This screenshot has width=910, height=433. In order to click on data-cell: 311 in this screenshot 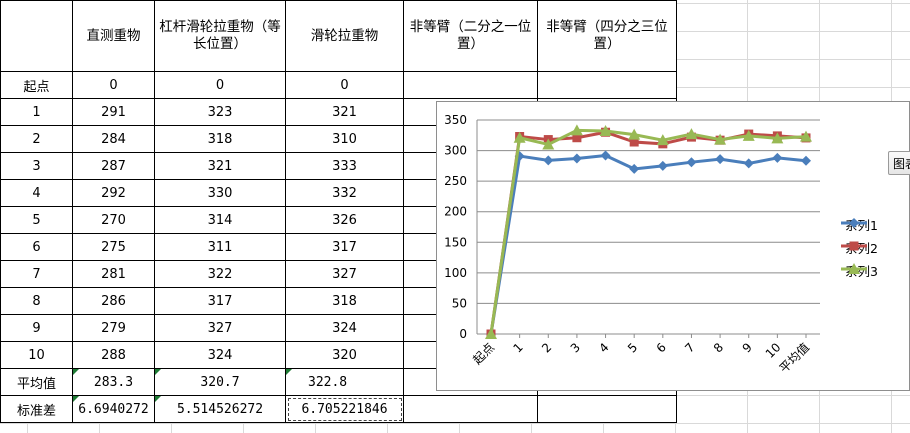, I will do `click(220, 247)`.